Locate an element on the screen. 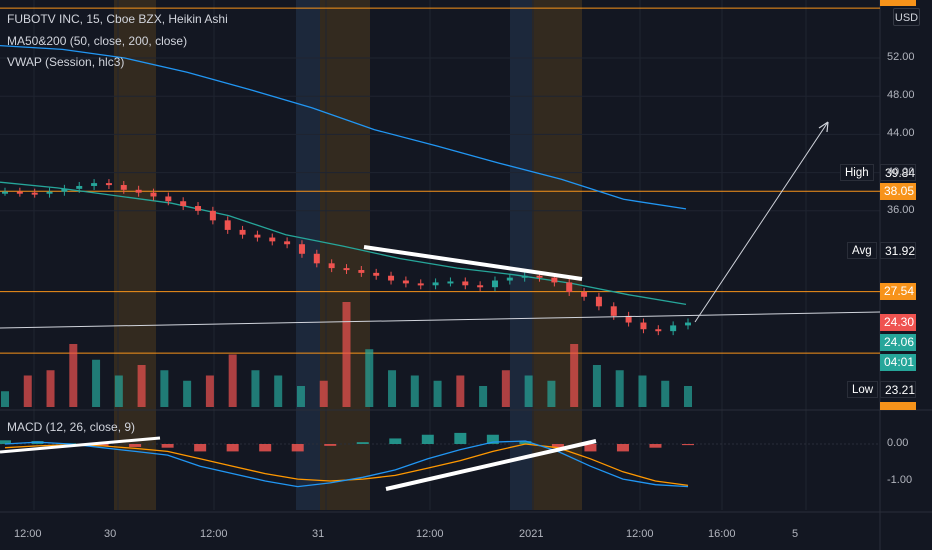  price-trend-line is located at coordinates (473, 263).